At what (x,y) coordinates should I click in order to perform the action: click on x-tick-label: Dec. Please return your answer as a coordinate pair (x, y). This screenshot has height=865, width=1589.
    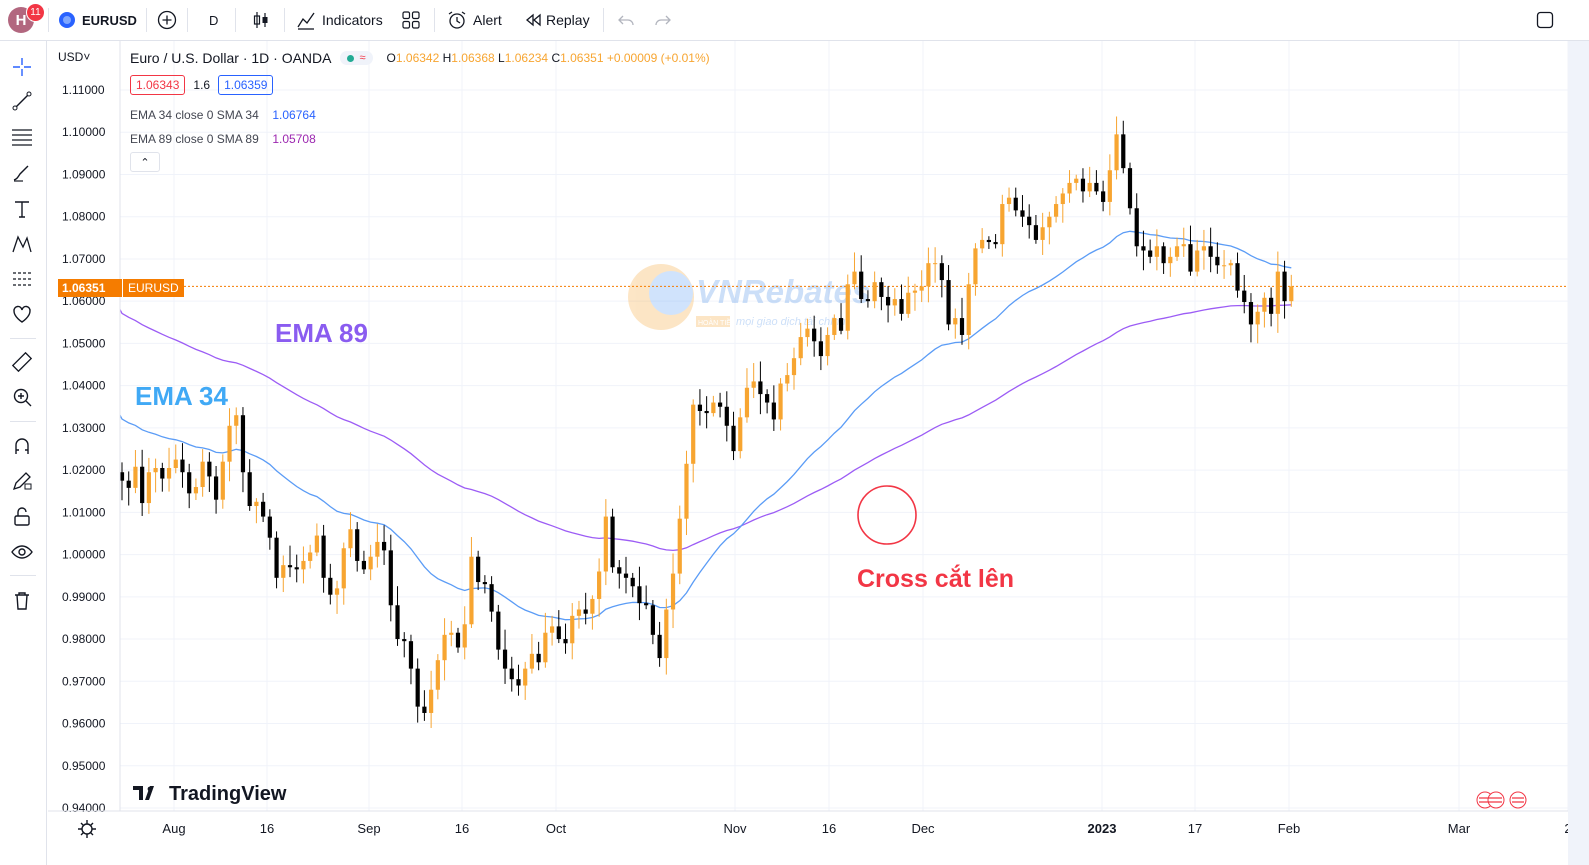
    Looking at the image, I should click on (923, 828).